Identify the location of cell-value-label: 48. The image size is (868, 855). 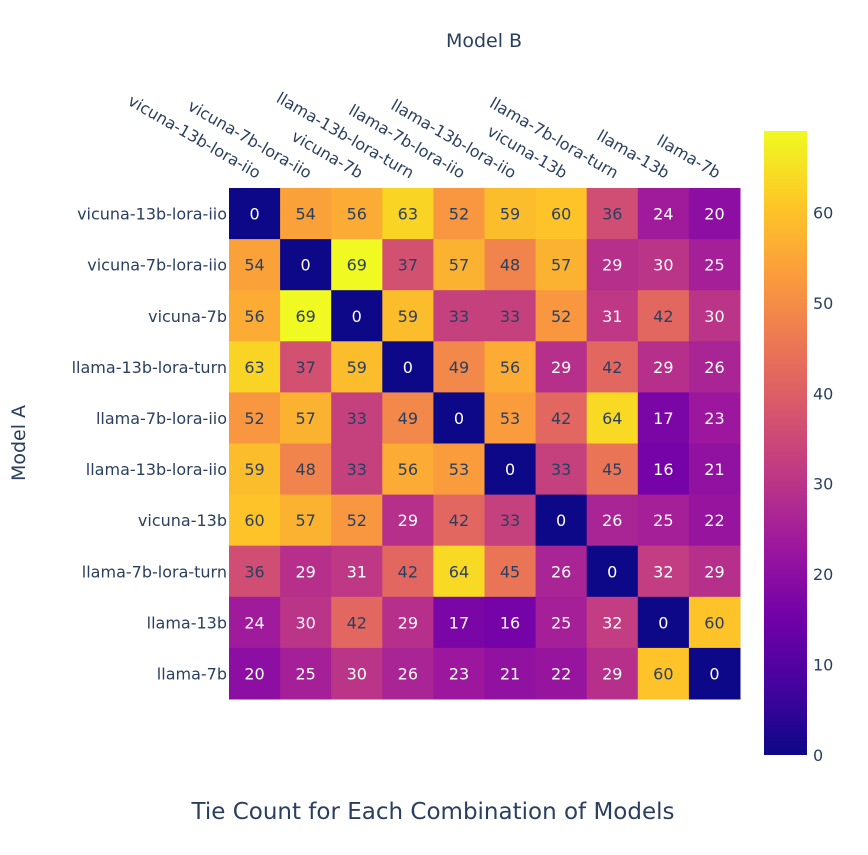
(510, 265).